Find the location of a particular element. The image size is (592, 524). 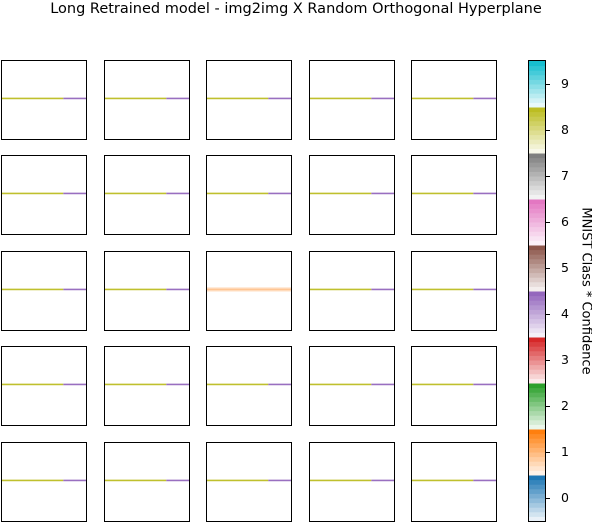

colorbar-tick-label: 0 is located at coordinates (565, 497).